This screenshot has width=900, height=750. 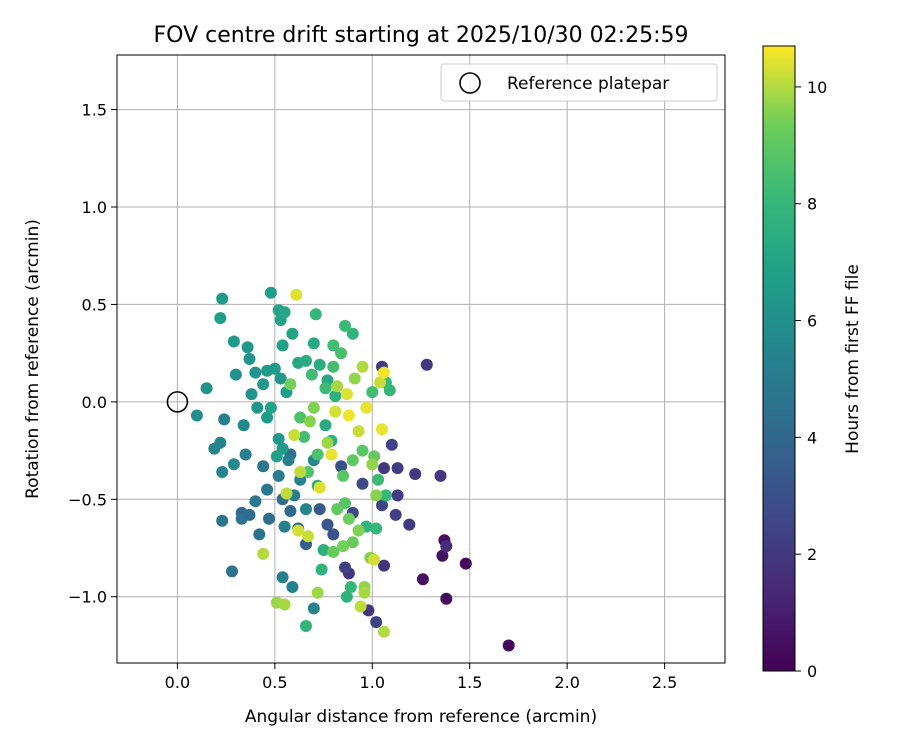 What do you see at coordinates (812, 204) in the screenshot?
I see `colorbar-tick-label: 8` at bounding box center [812, 204].